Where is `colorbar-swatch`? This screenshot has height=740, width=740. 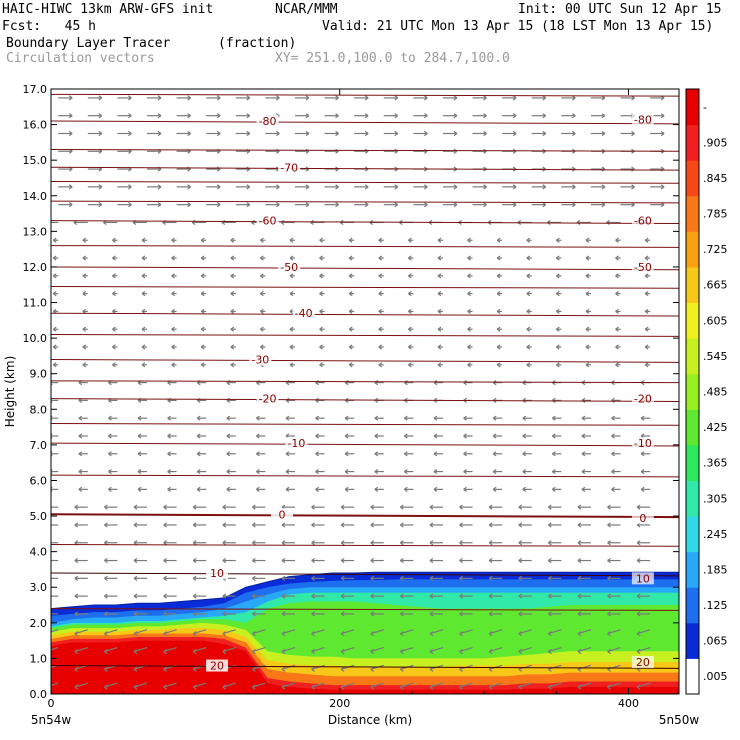 colorbar-swatch is located at coordinates (692, 462).